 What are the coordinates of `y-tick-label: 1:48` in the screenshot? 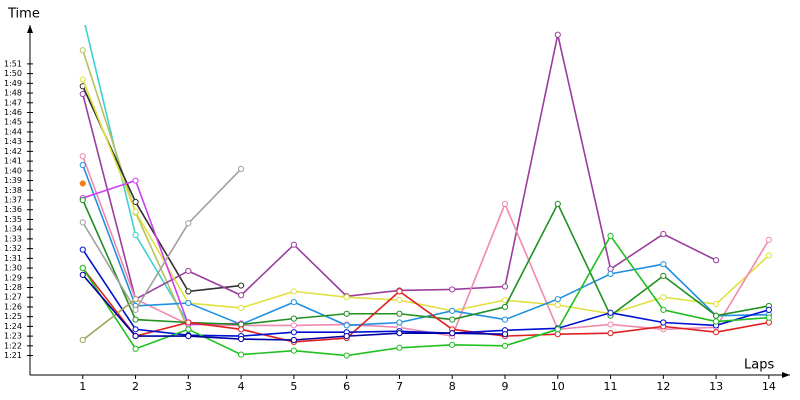 It's located at (13, 93).